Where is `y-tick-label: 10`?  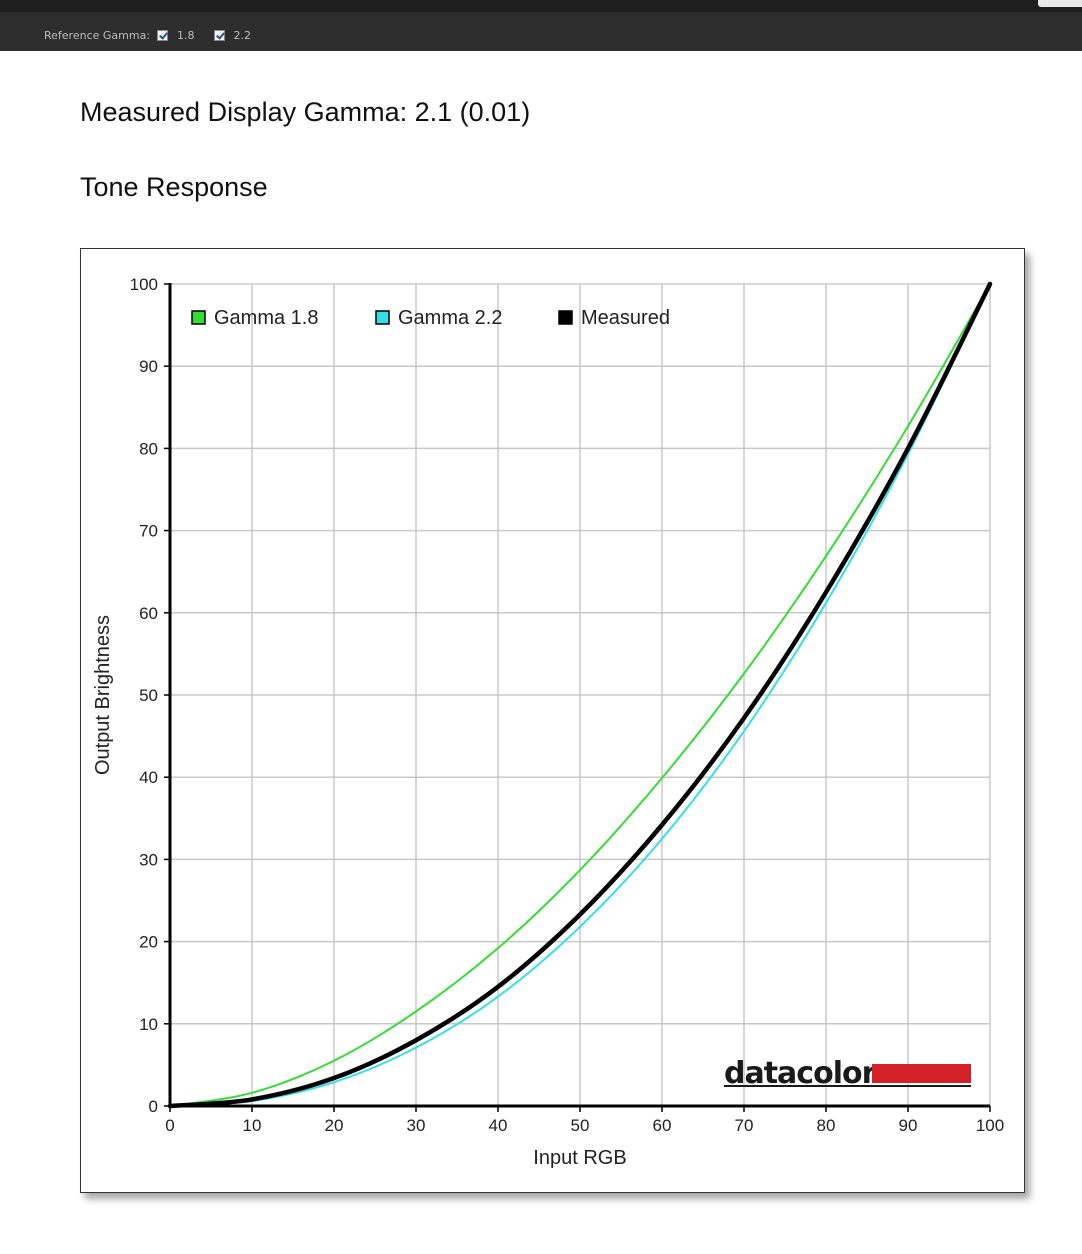 y-tick-label: 10 is located at coordinates (148, 1024).